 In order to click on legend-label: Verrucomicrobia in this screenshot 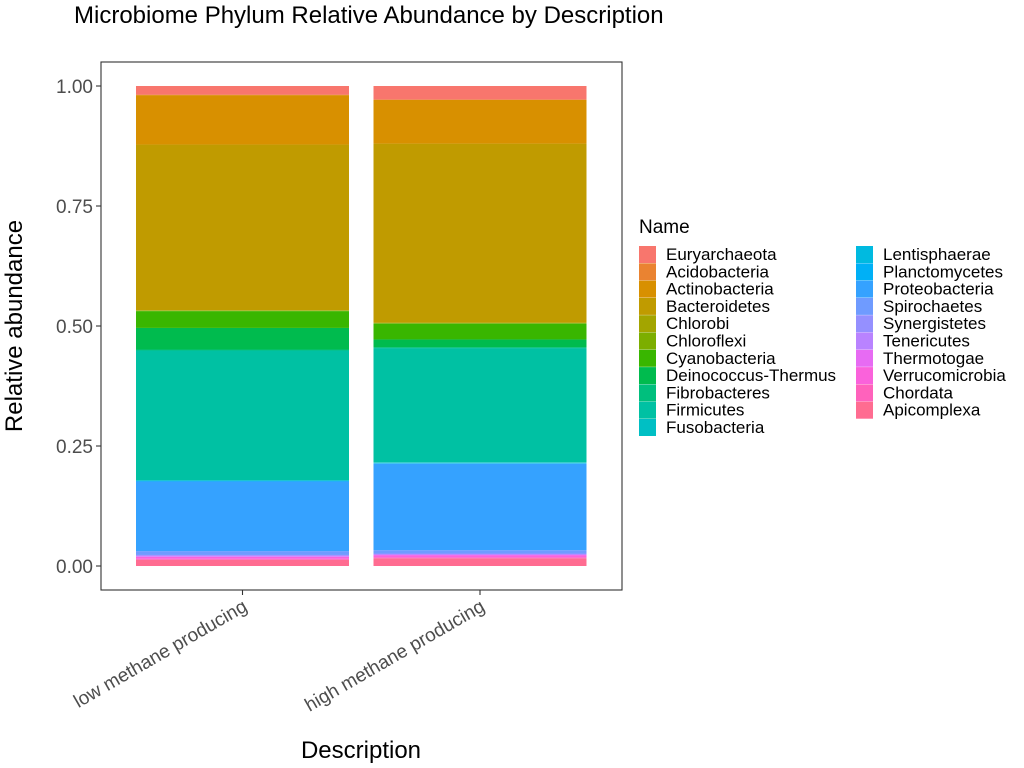, I will do `click(944, 375)`.